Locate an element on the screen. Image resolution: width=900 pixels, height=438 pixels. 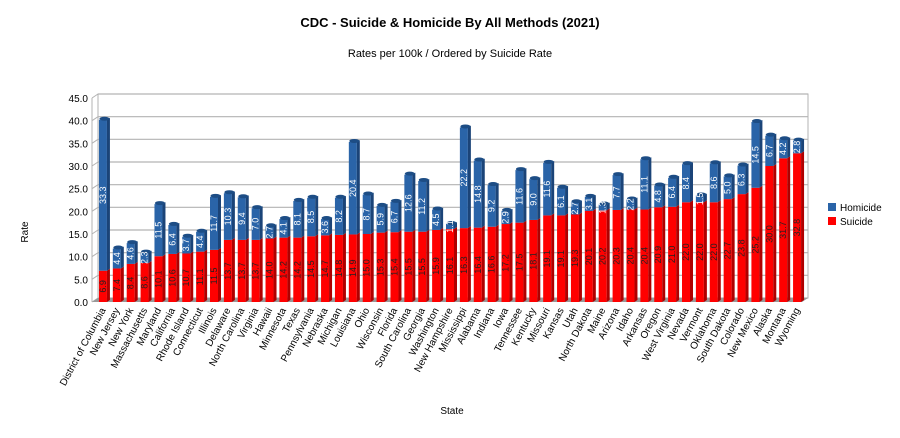
data-label-homicide: 1.1 is located at coordinates (450, 226).